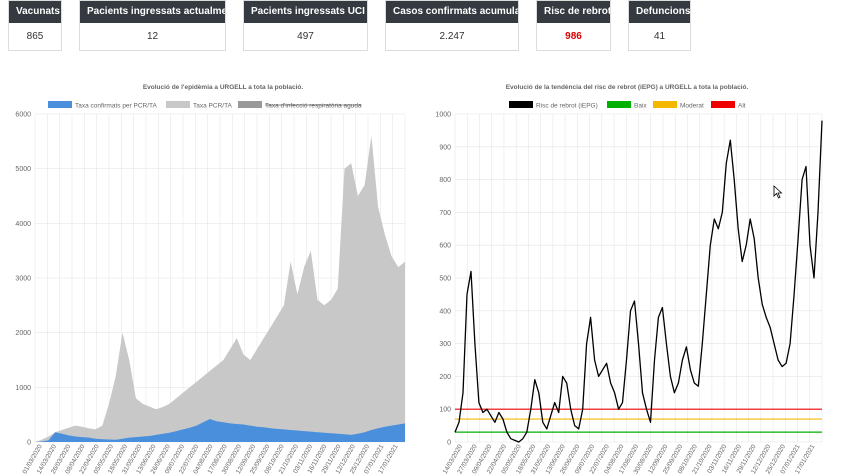  I want to click on stat-label: Pacients ingressats UCI **, so click(305, 12).